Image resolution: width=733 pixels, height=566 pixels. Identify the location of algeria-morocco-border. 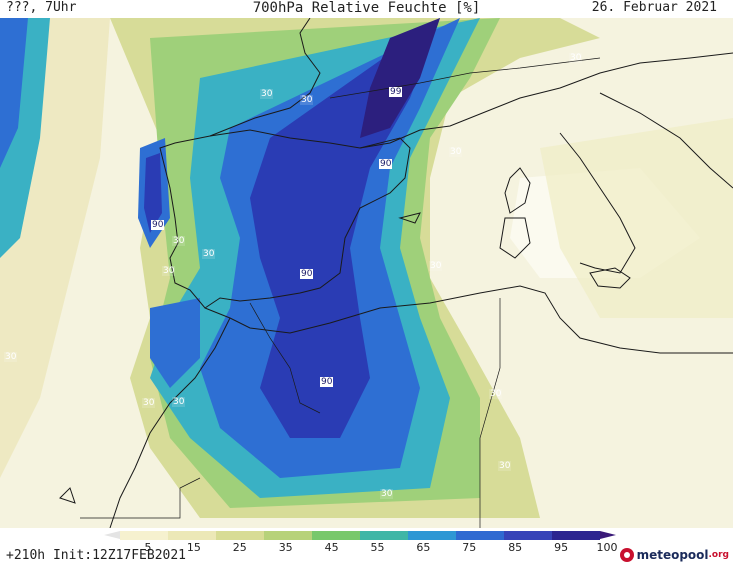
(285, 358).